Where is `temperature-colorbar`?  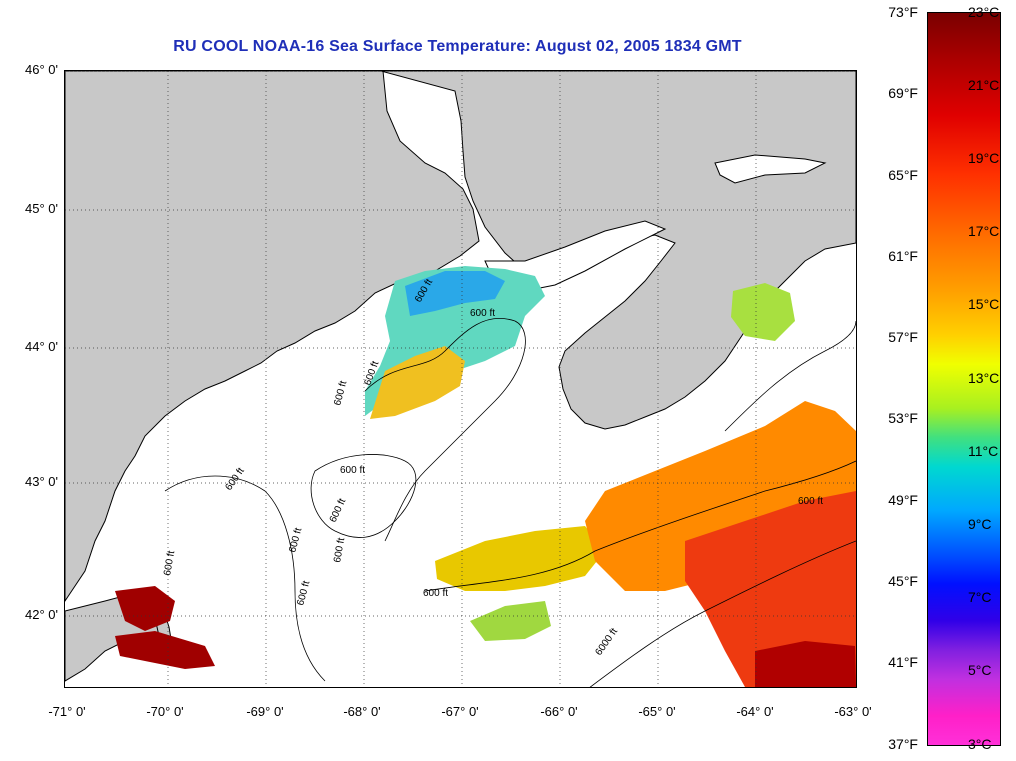 temperature-colorbar is located at coordinates (964, 379).